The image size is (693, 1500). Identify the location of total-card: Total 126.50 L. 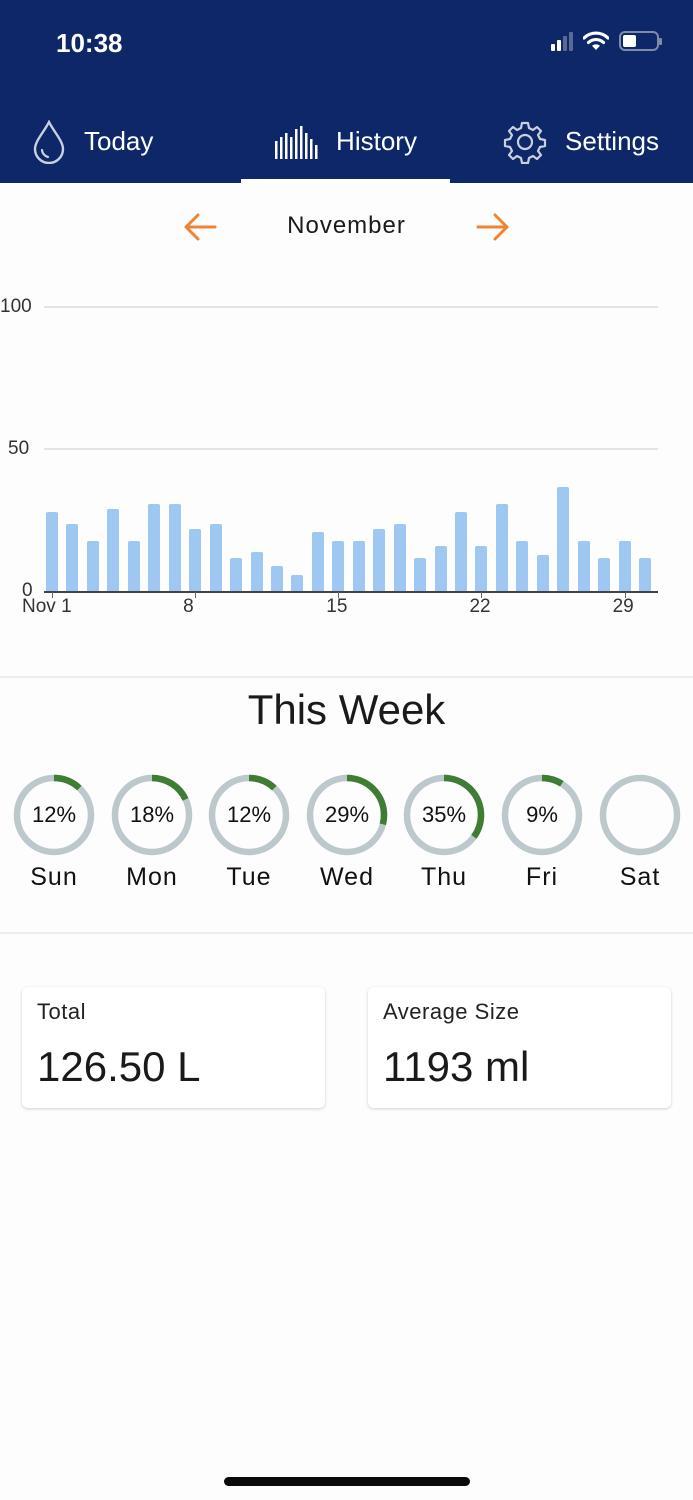
(173, 1047).